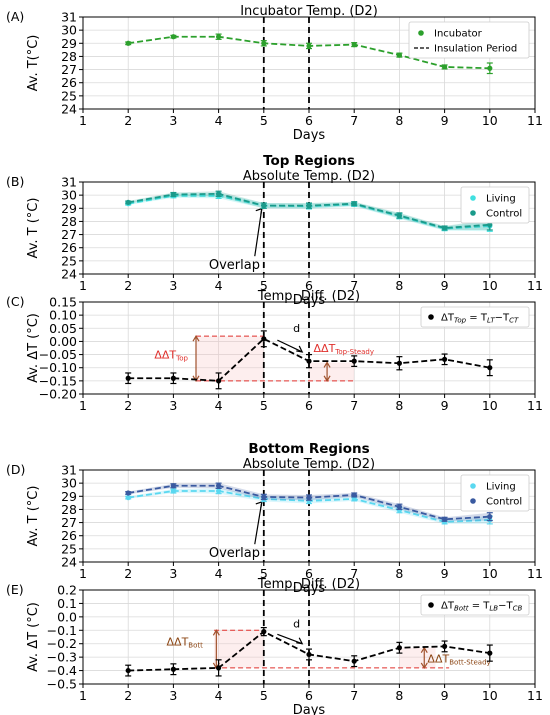 This screenshot has height=715, width=550. I want to click on series-band, so click(309, 210).